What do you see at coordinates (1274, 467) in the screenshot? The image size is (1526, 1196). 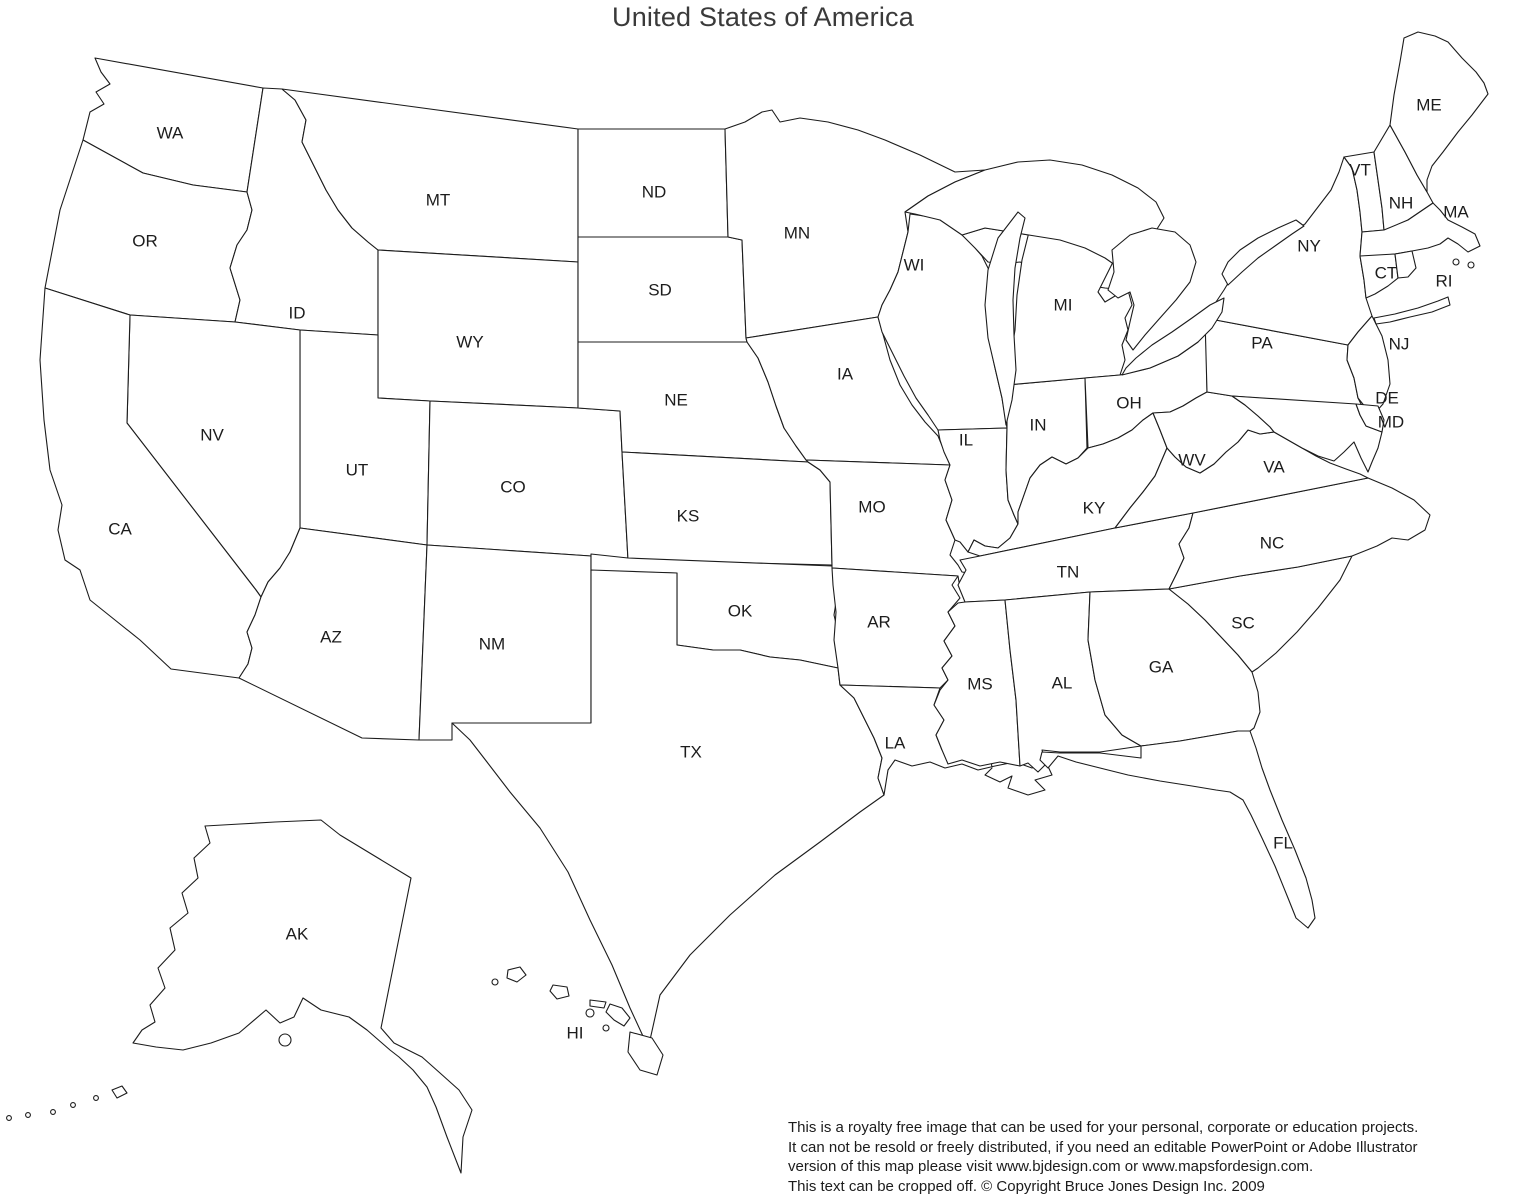 I see `state-label-va: VA` at bounding box center [1274, 467].